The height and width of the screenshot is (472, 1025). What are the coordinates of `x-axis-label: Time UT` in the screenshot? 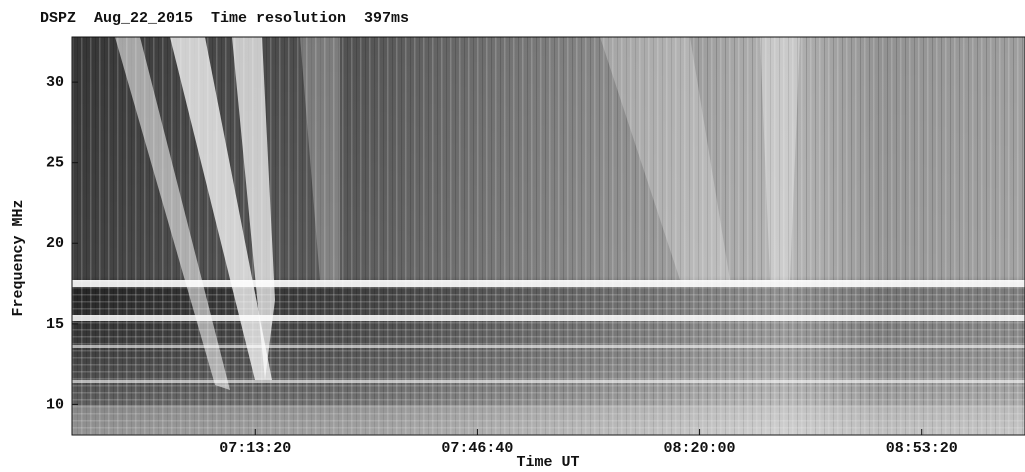 It's located at (547, 462).